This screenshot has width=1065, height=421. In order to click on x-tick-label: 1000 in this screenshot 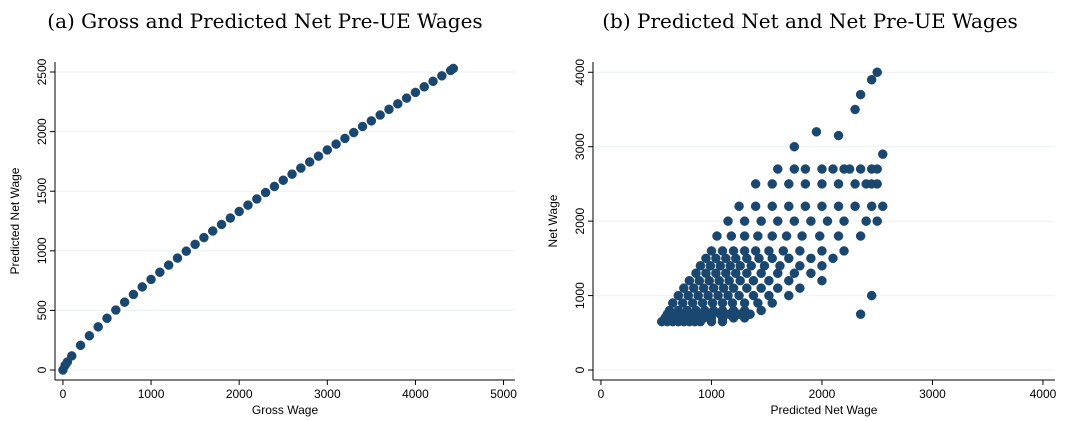, I will do `click(151, 394)`.